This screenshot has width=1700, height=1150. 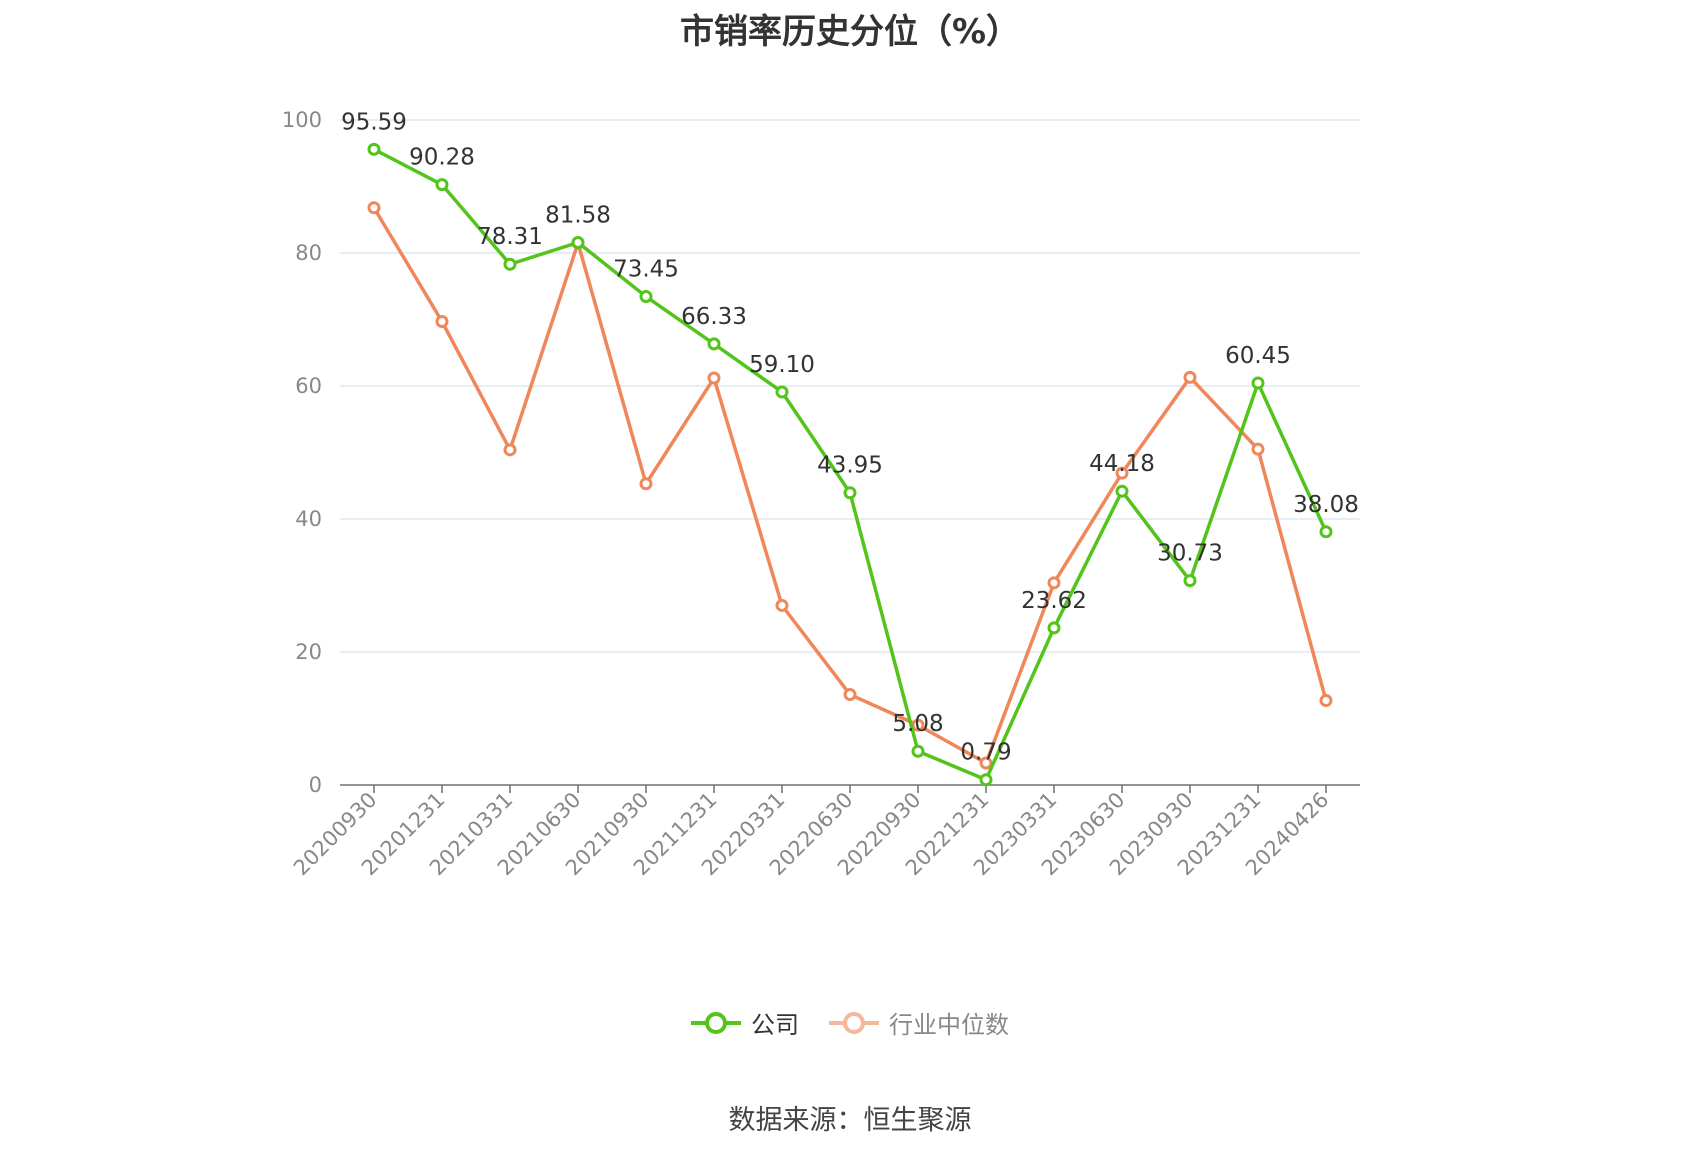 What do you see at coordinates (442, 158) in the screenshot?
I see `data-label: 90.28` at bounding box center [442, 158].